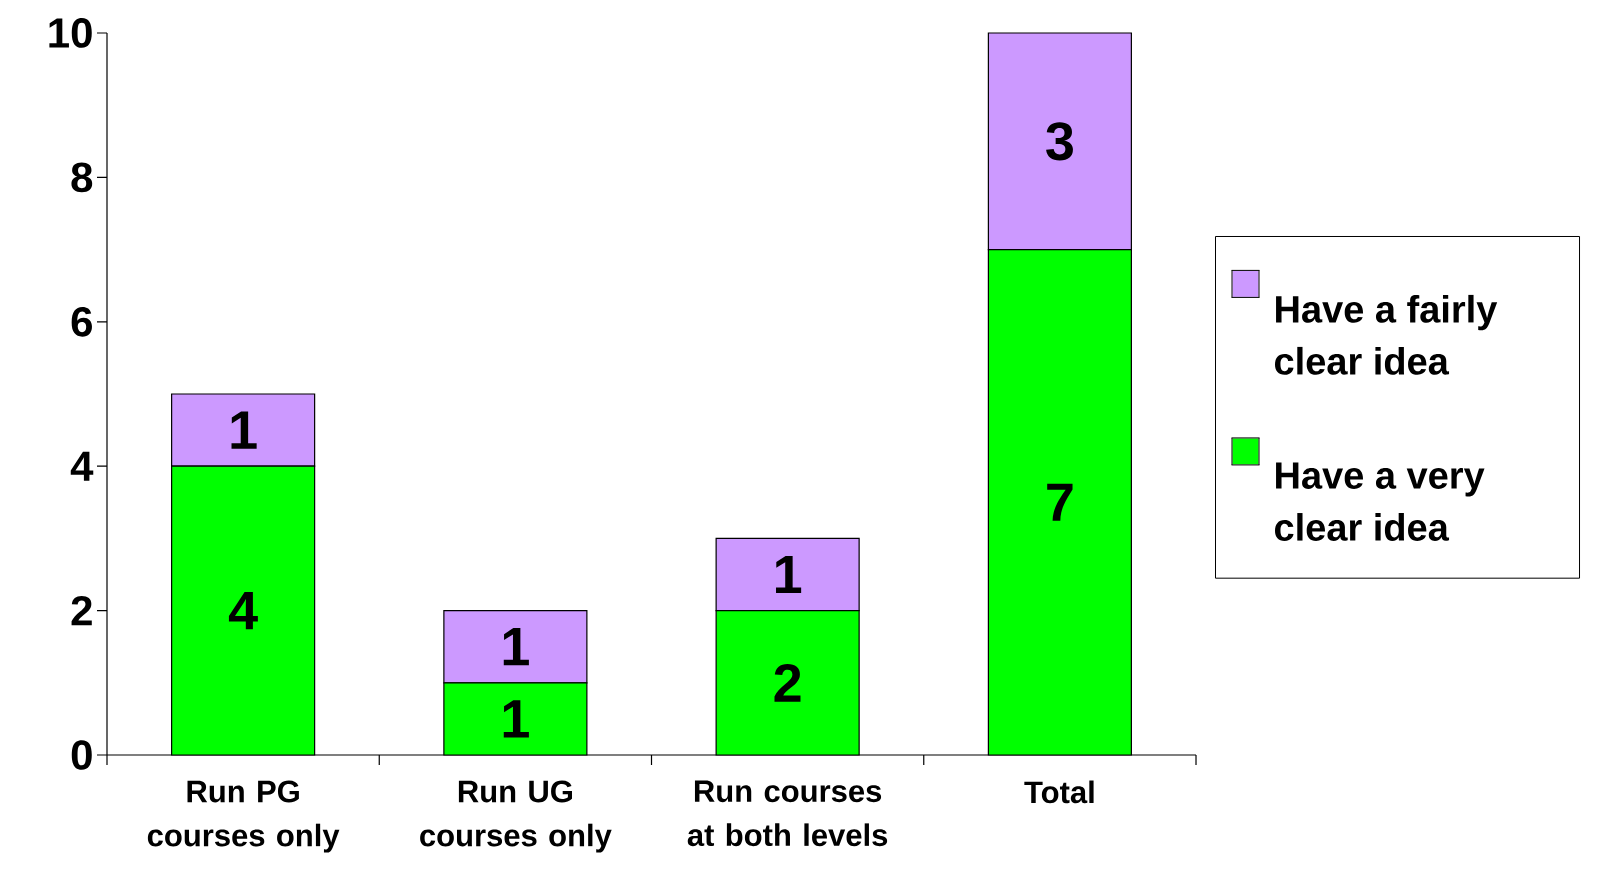 Image resolution: width=1606 pixels, height=873 pixels. Describe the element at coordinates (243, 816) in the screenshot. I see `x-tick-label: Run PG courses only` at that location.